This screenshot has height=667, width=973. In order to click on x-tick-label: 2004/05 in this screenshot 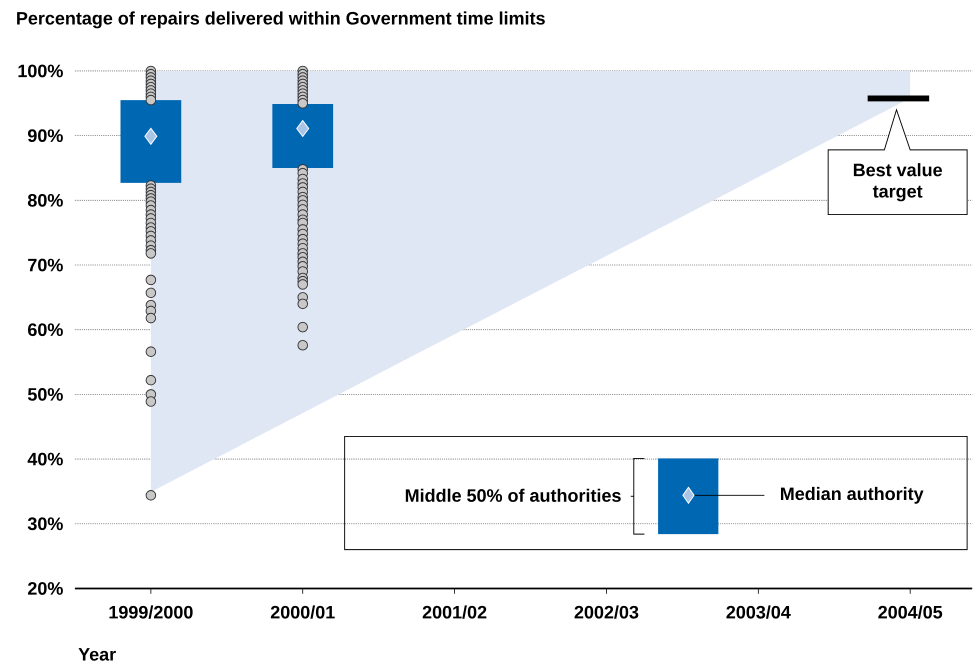, I will do `click(910, 612)`.